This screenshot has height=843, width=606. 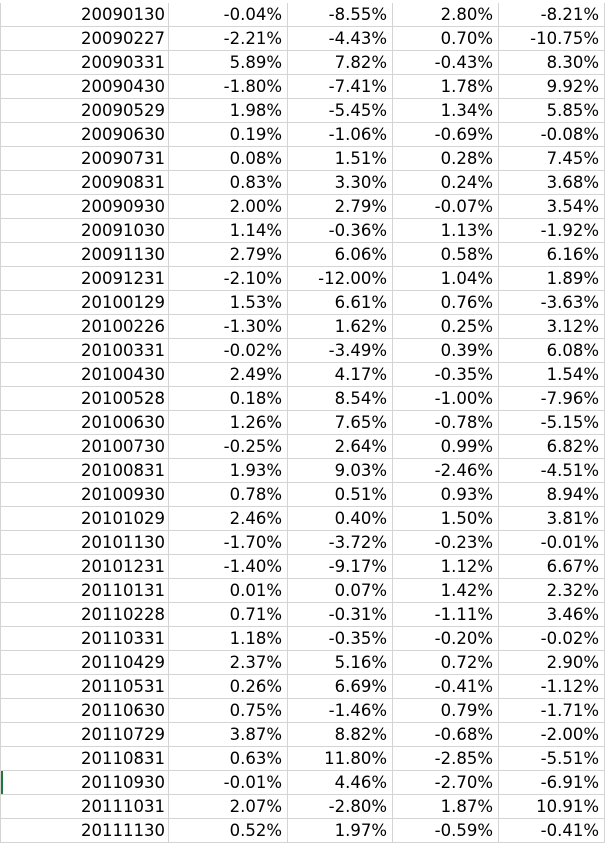 I want to click on date-cell: 20091030, so click(x=84, y=230).